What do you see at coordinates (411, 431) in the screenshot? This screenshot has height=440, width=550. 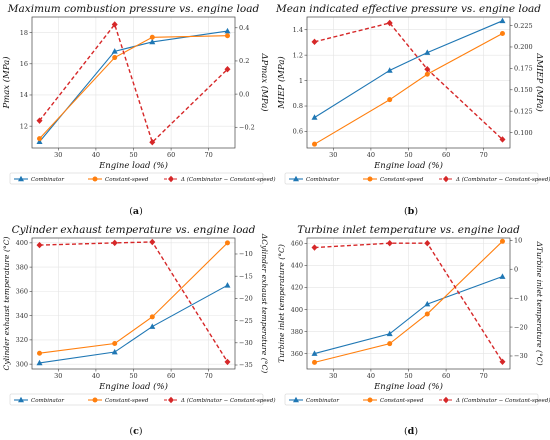 I see `panel-letter: (d)` at bounding box center [411, 431].